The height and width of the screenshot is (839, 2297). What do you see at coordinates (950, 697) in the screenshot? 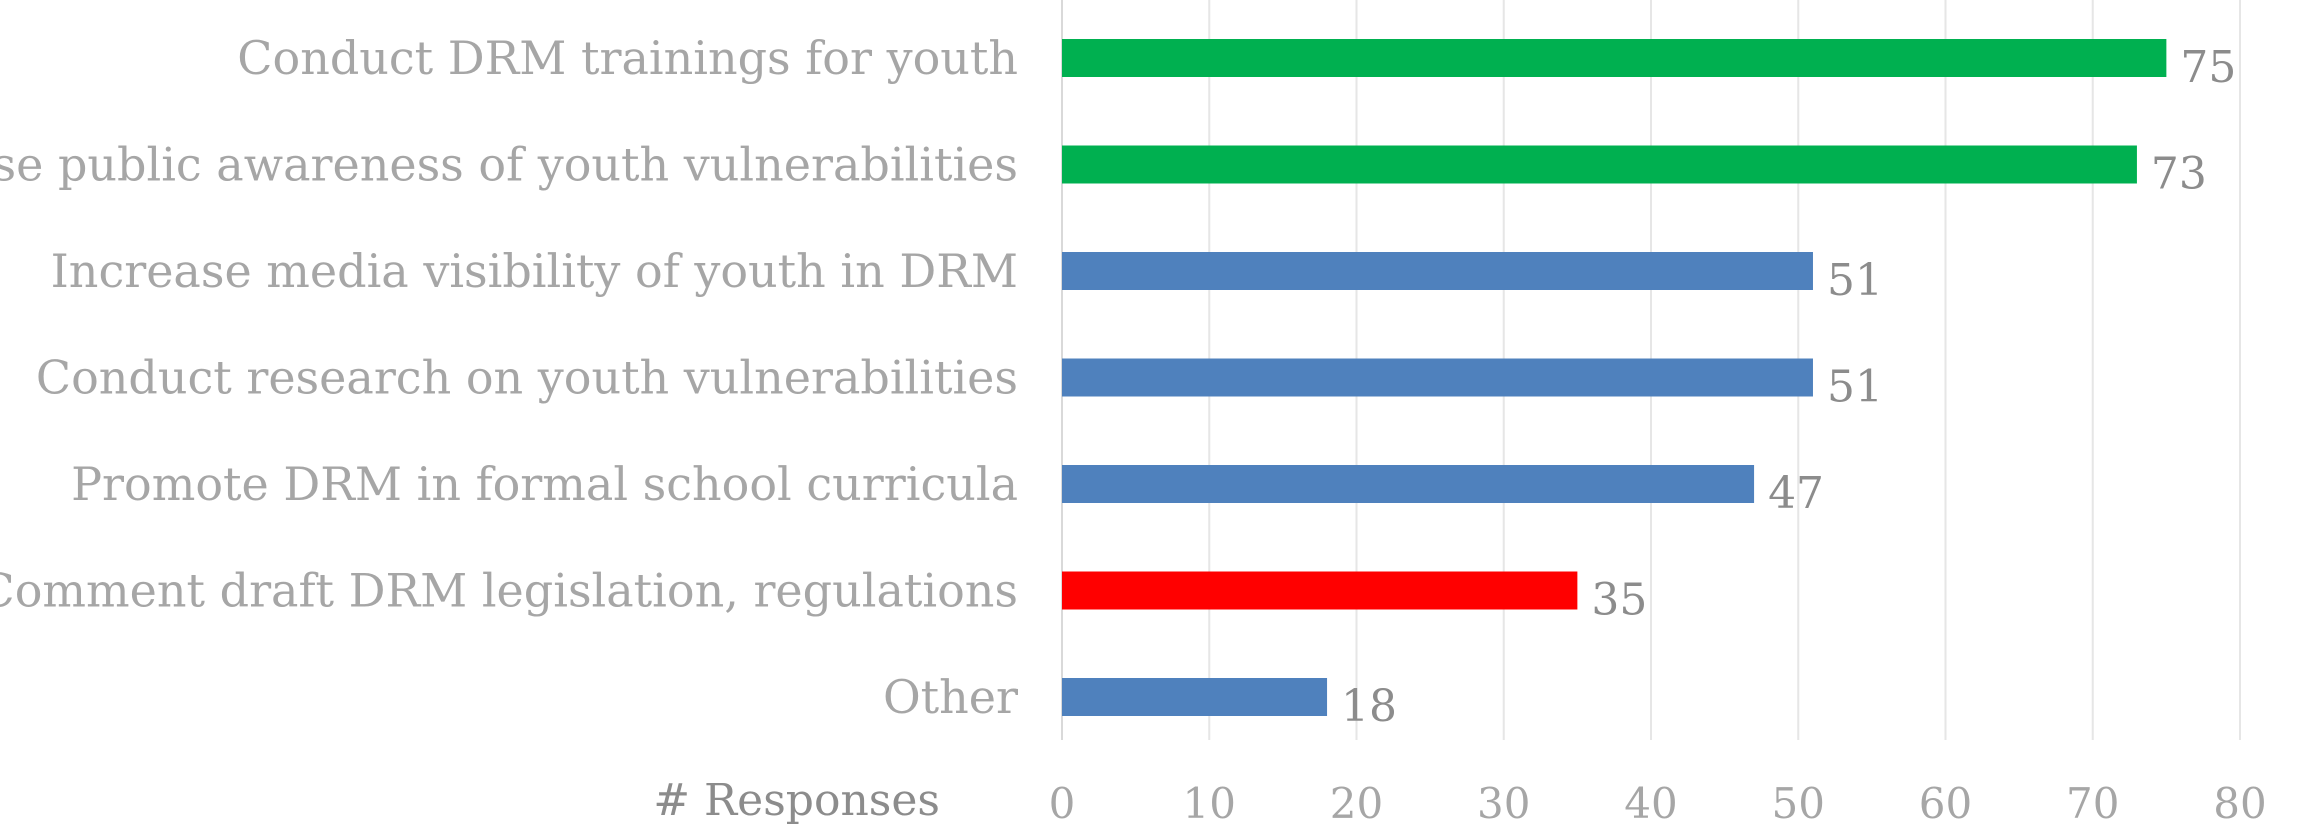
I see `category-label: Other` at bounding box center [950, 697].